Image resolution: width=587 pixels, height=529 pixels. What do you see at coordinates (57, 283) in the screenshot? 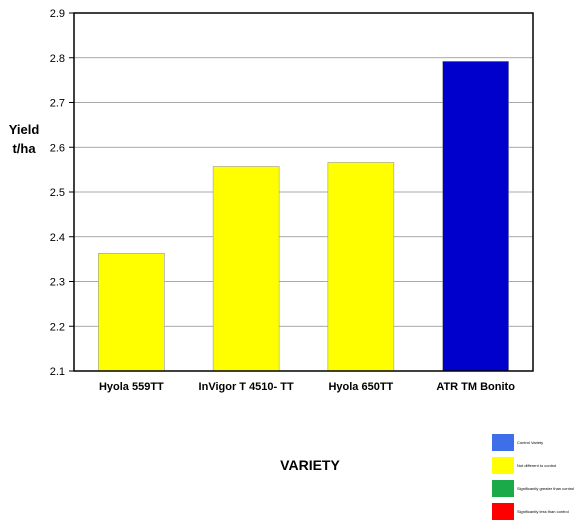
I see `y-tick-label: 2.3` at bounding box center [57, 283].